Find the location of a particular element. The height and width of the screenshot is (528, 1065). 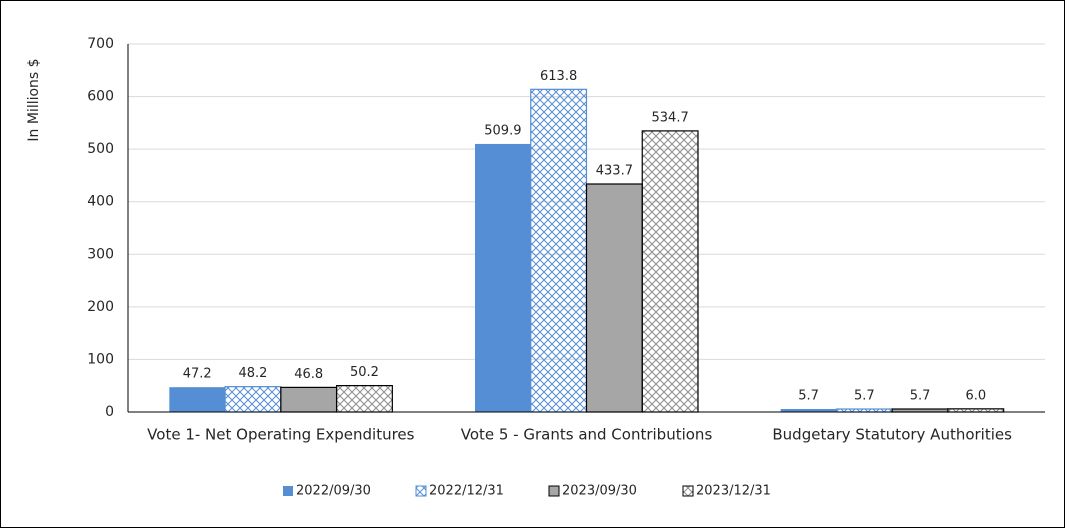

x-tick-label: Vote 5 - Grants and Contributions is located at coordinates (587, 435).